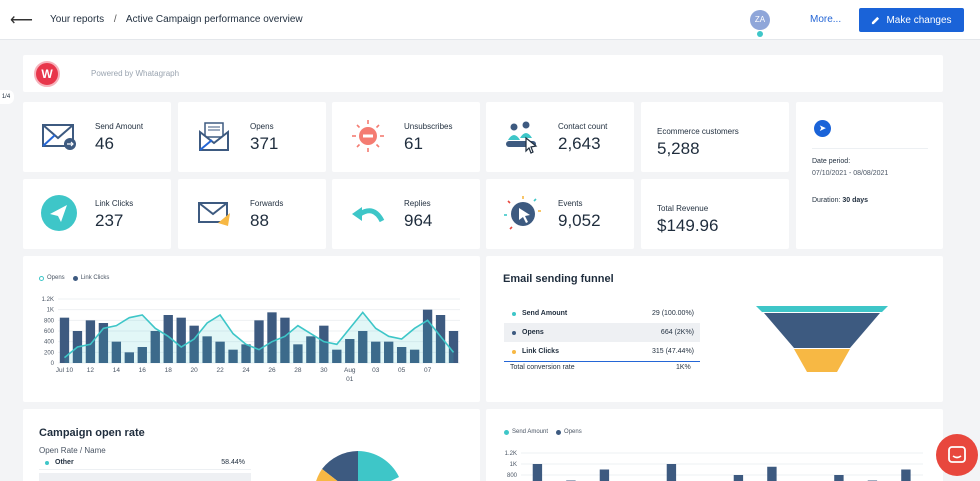 The width and height of the screenshot is (980, 481). What do you see at coordinates (683, 208) in the screenshot?
I see `metric-label: Total Revenue` at bounding box center [683, 208].